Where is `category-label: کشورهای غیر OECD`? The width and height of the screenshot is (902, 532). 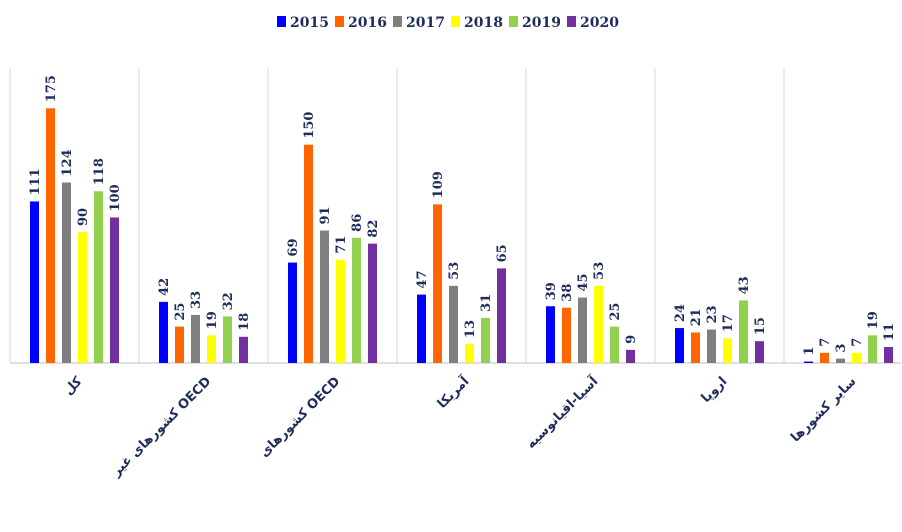
category-label: کشورهای غیر OECD is located at coordinates (161, 427).